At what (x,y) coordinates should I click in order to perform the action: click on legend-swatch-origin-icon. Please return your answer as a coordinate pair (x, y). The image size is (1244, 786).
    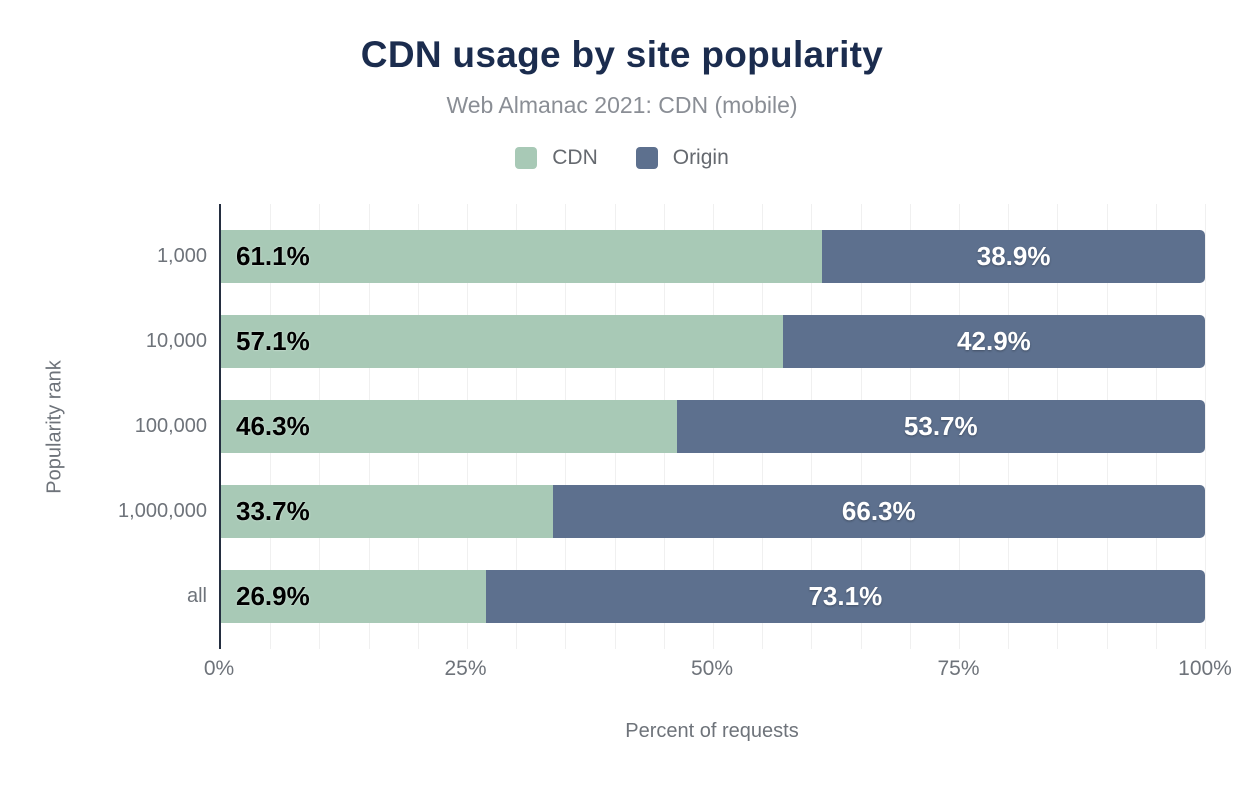
    Looking at the image, I should click on (646, 158).